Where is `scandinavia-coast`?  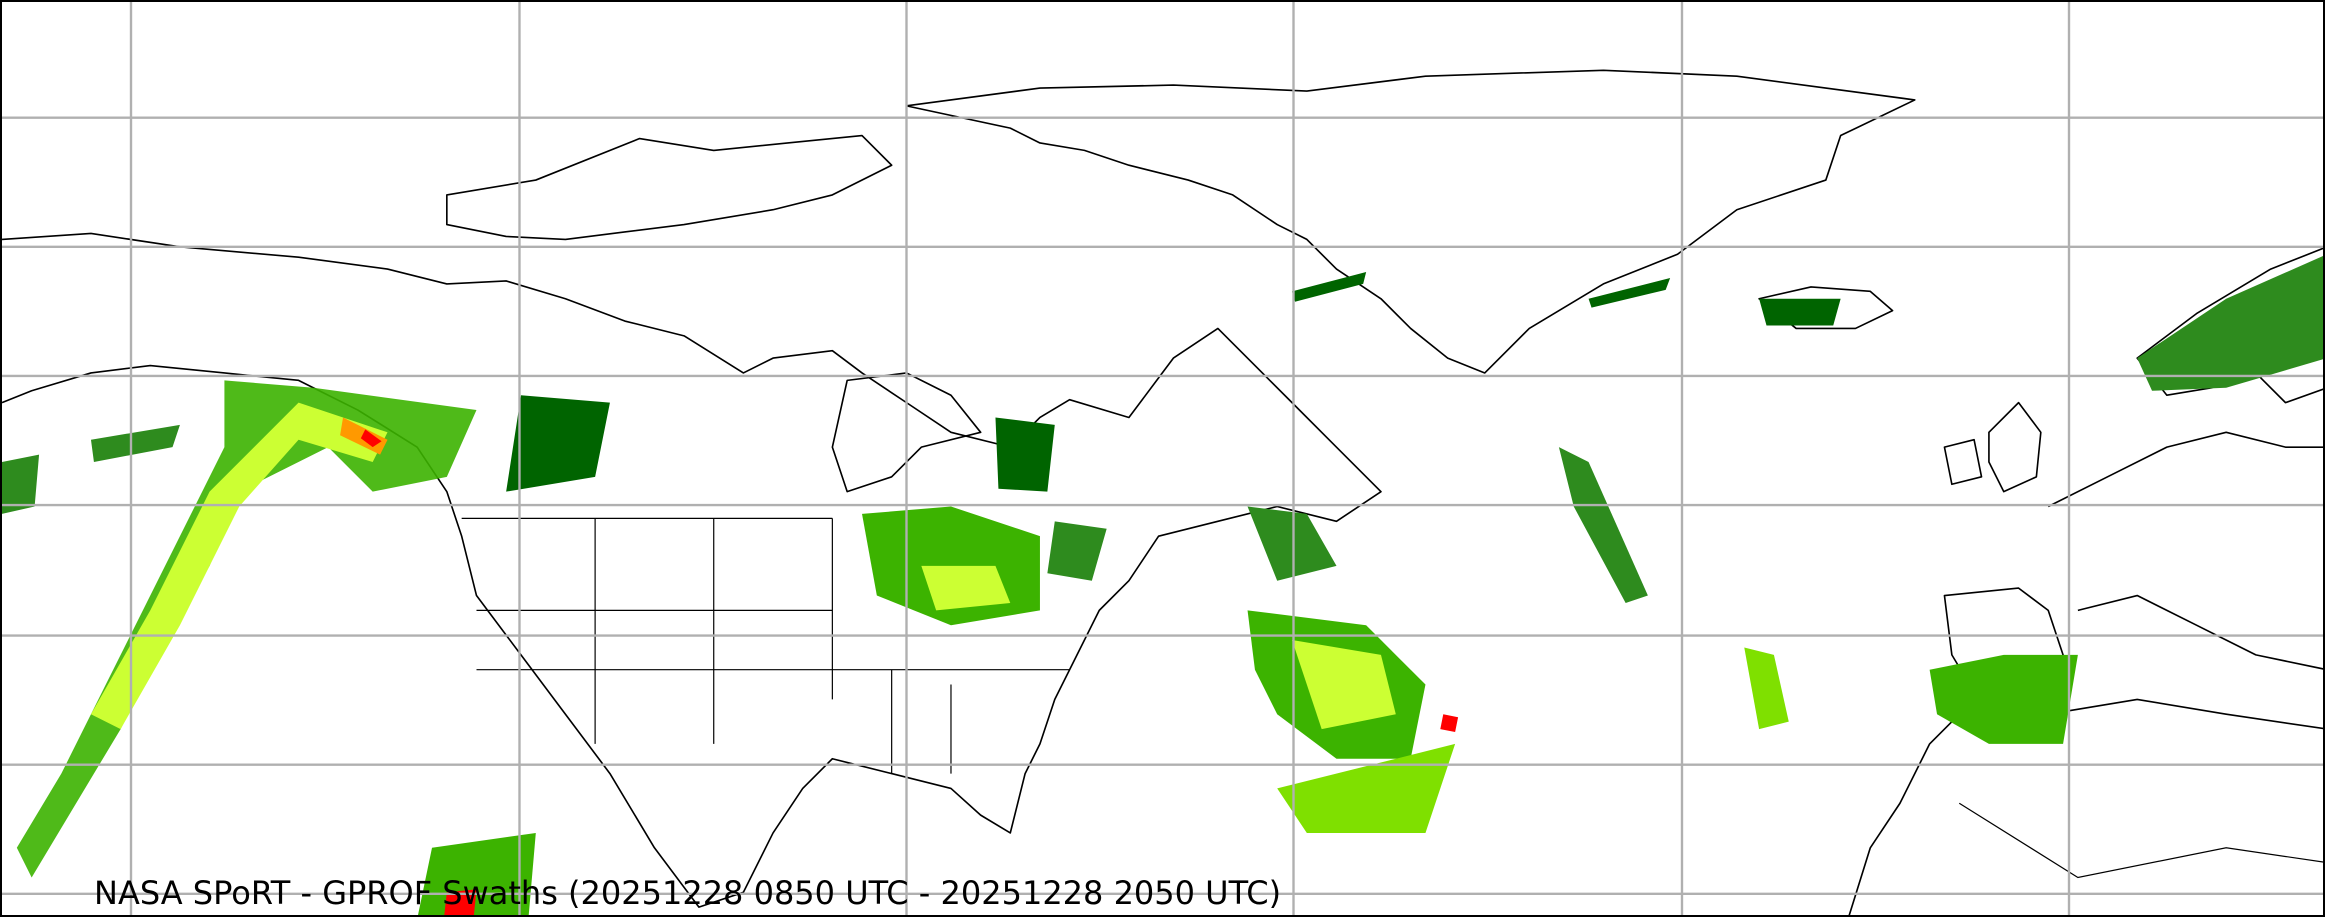 scandinavia-coast is located at coordinates (2229, 325).